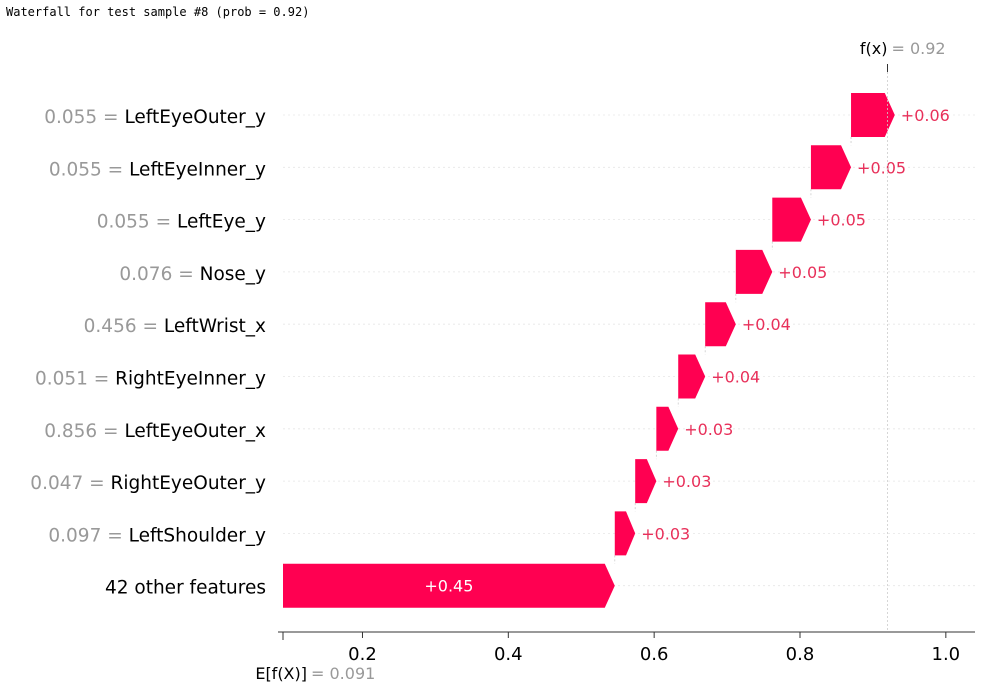 The width and height of the screenshot is (981, 683). I want to click on feature-value: 0.047 =, so click(70, 483).